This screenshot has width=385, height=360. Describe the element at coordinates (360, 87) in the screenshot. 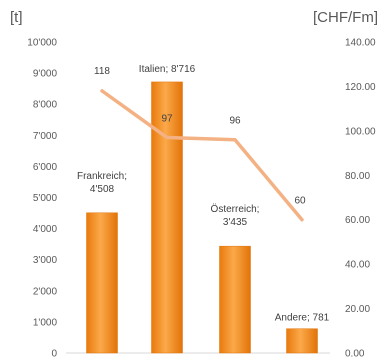

I see `right-tick-label: 120.00` at that location.